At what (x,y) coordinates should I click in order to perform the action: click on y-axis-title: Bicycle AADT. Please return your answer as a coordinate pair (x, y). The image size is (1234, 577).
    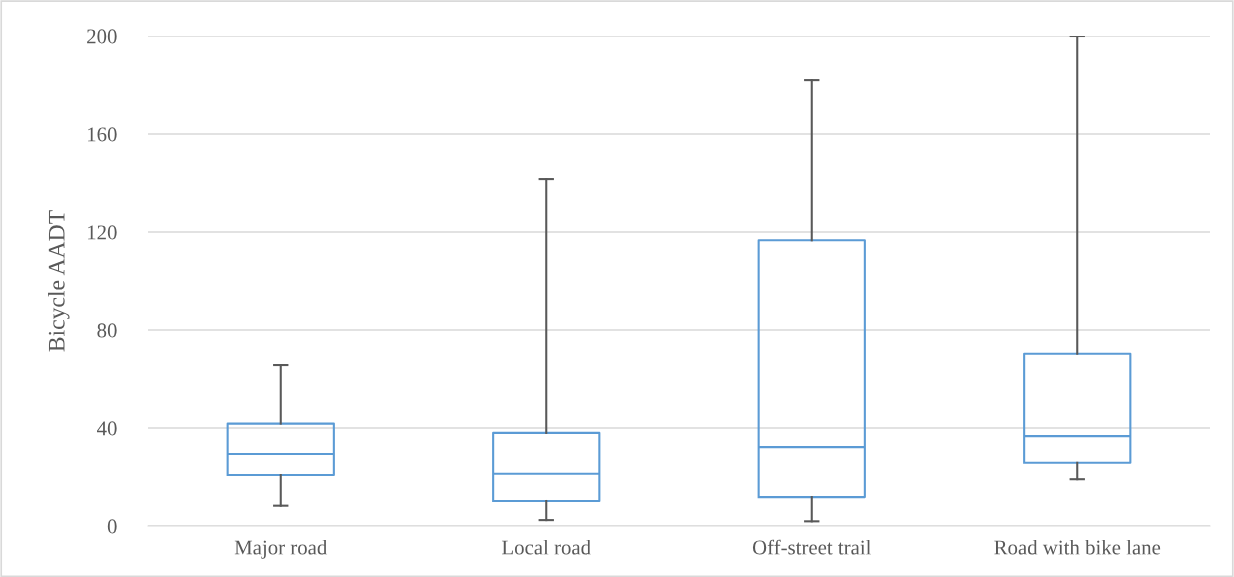
    Looking at the image, I should click on (59, 281).